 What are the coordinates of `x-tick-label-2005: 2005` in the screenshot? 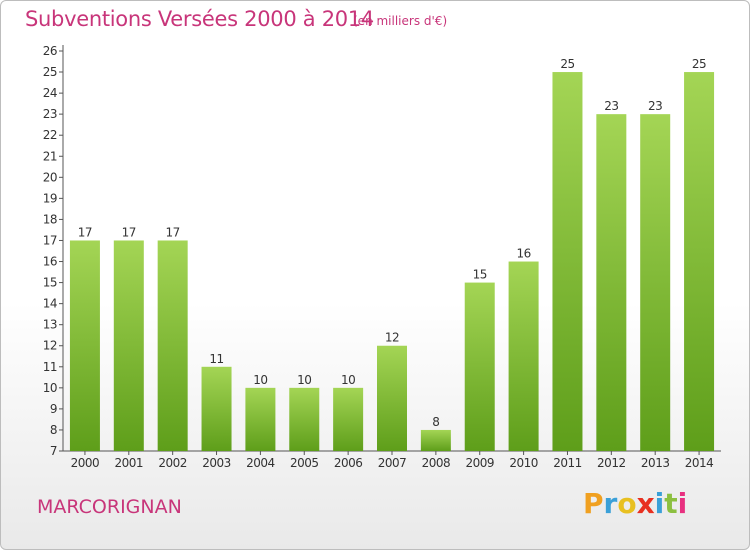 It's located at (304, 463).